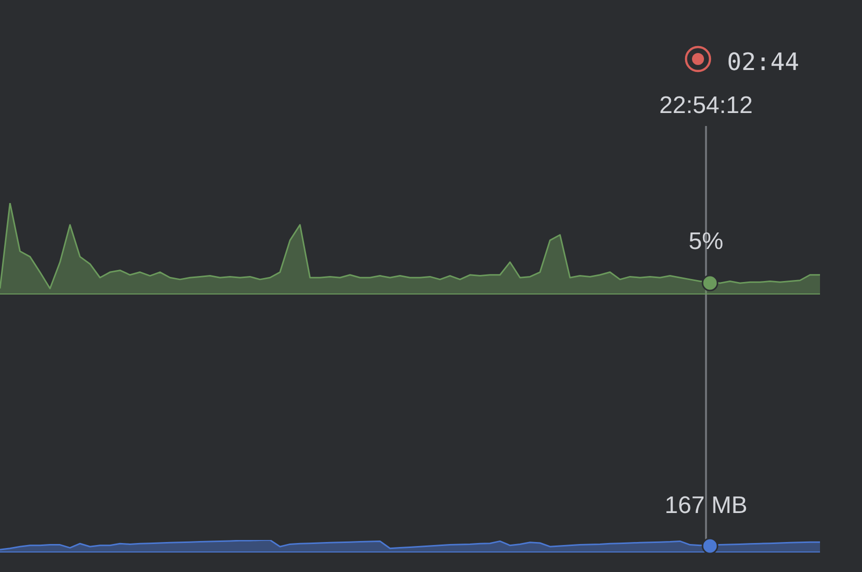 The width and height of the screenshot is (862, 572). I want to click on annotation: 5%, so click(706, 242).